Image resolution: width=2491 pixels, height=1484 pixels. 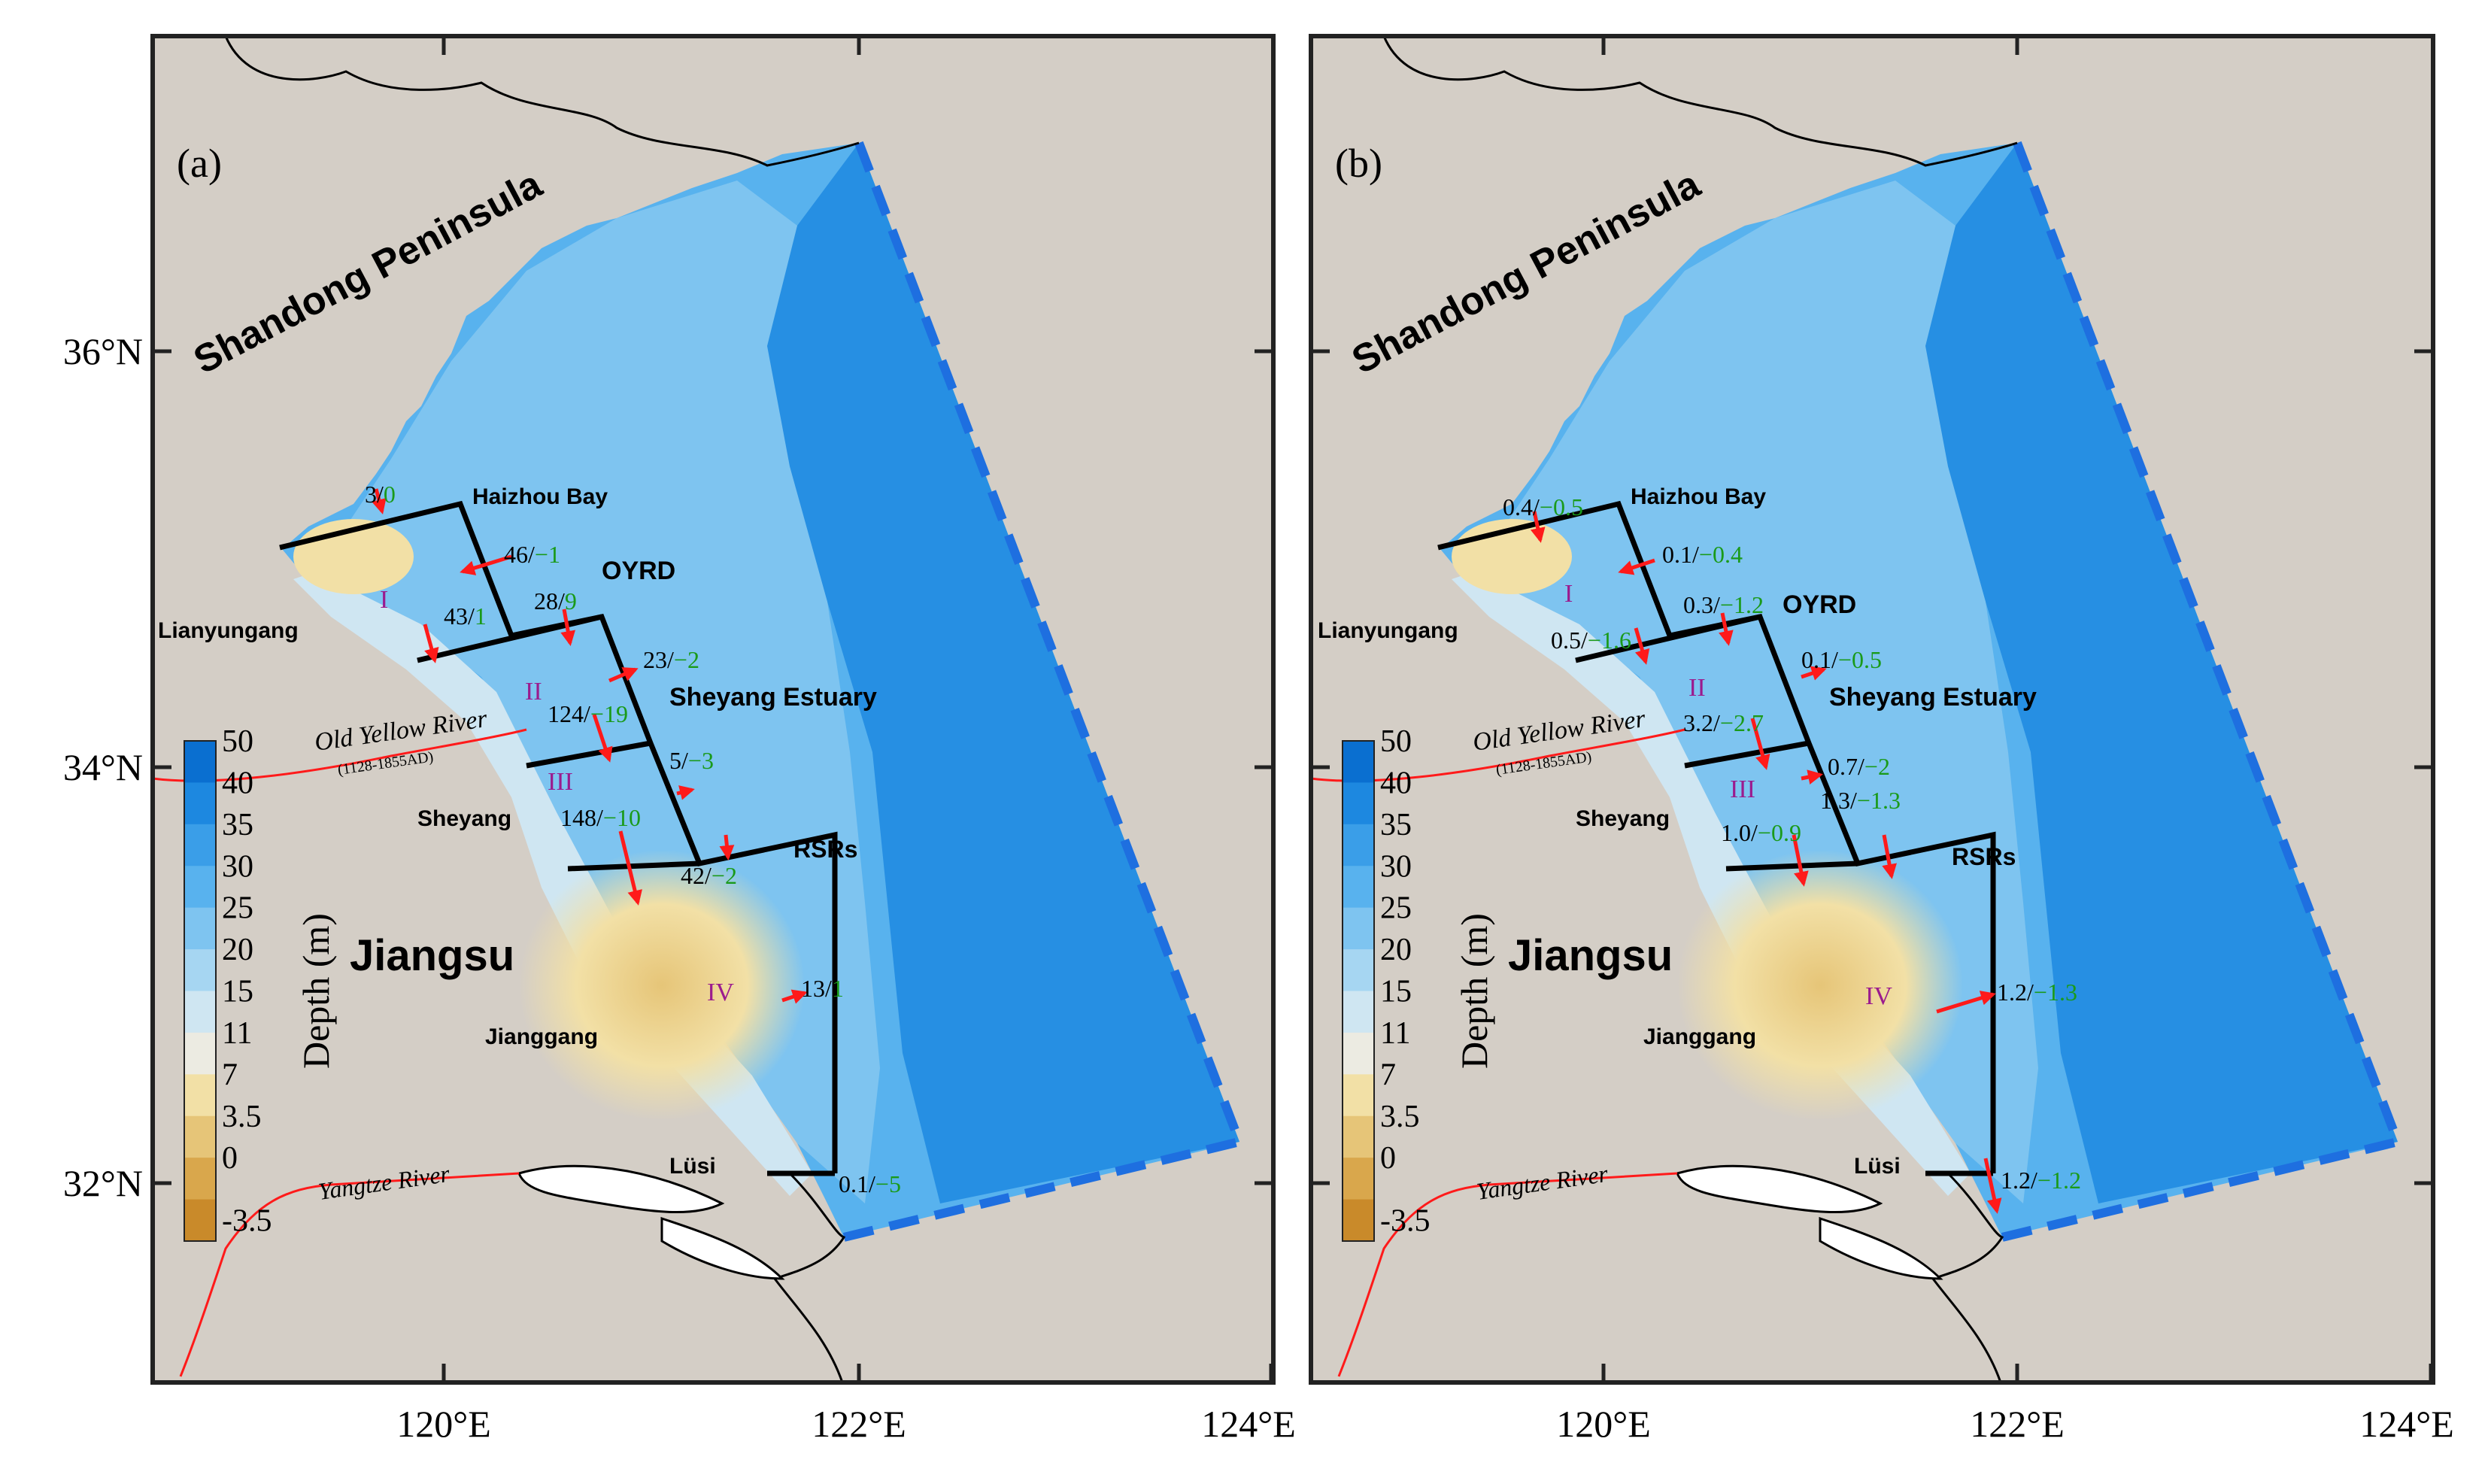 What do you see at coordinates (103, 351) in the screenshot?
I see `lat-tick-36: 36°N` at bounding box center [103, 351].